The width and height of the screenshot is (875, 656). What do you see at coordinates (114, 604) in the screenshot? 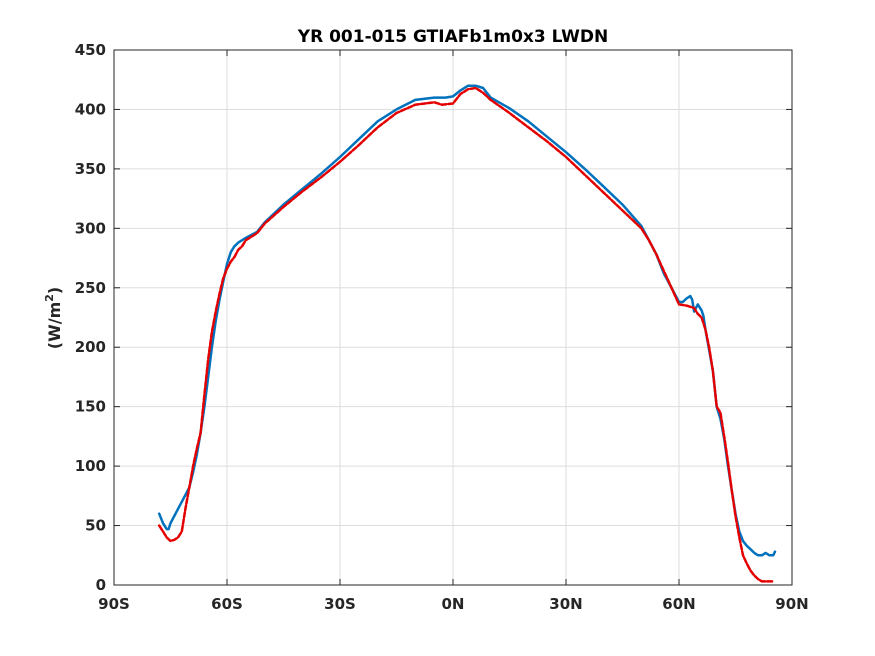
I see `x-tick-label: 90S` at bounding box center [114, 604].